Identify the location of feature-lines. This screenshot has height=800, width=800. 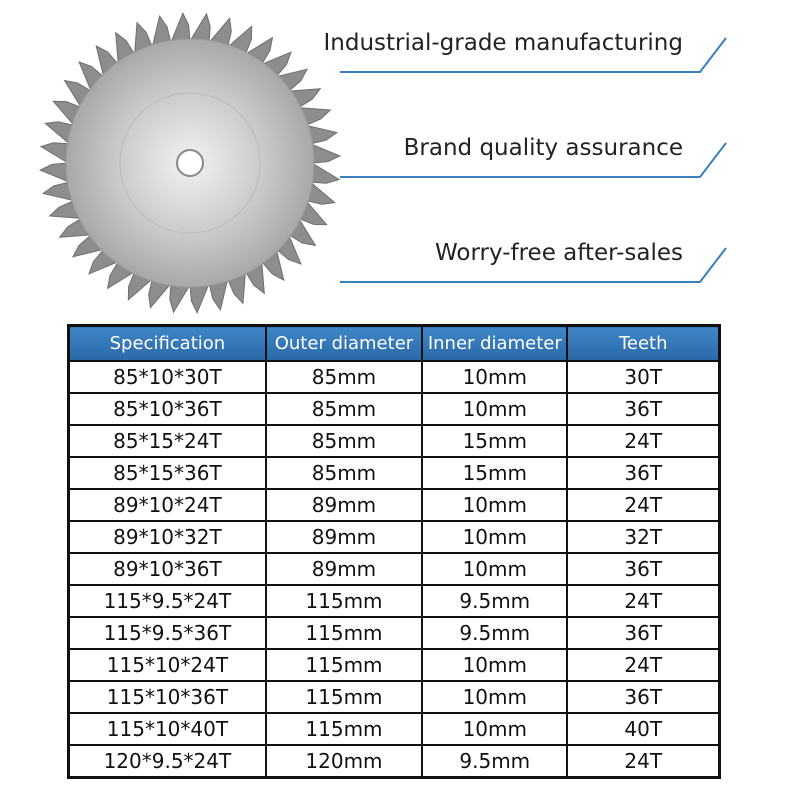
(533, 160).